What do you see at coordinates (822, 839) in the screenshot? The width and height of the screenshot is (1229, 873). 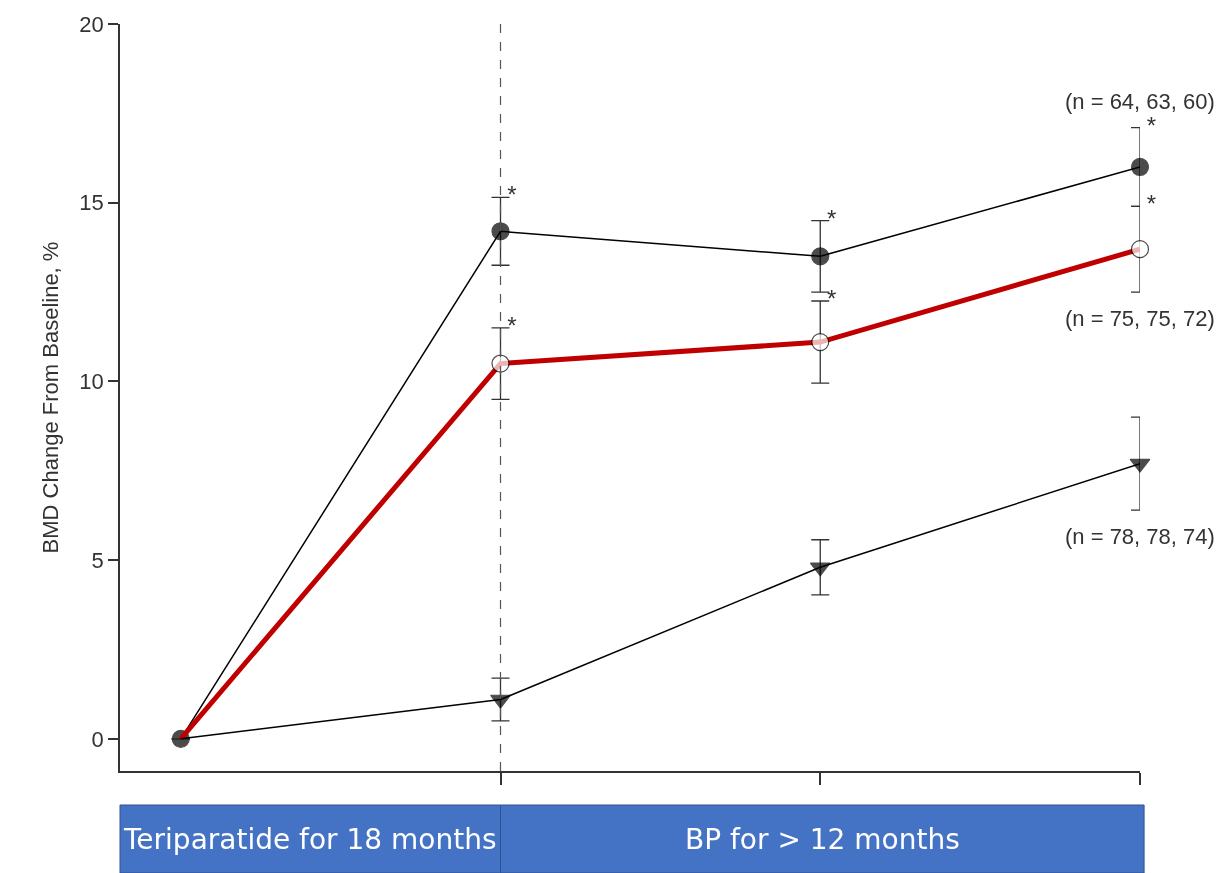 I see `text: BP for > 12 months` at bounding box center [822, 839].